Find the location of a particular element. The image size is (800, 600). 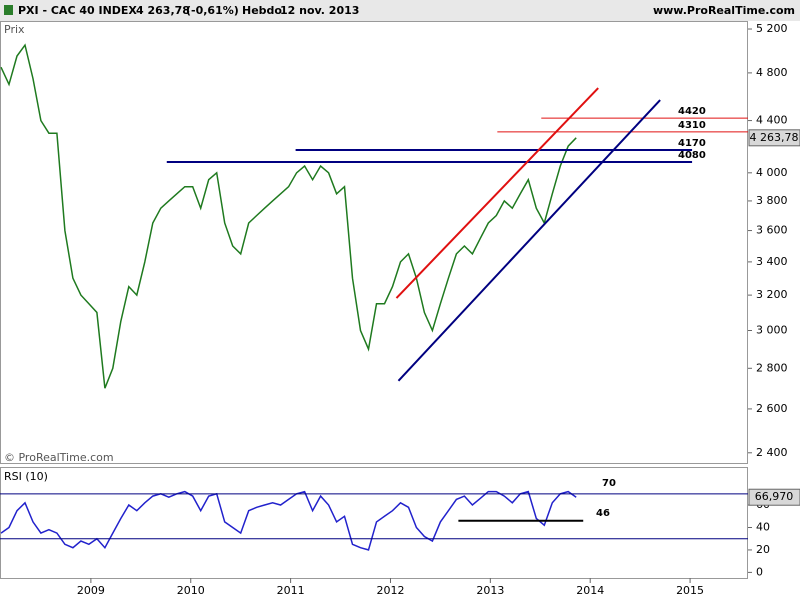

y-tick-label: 0 is located at coordinates (759, 571).